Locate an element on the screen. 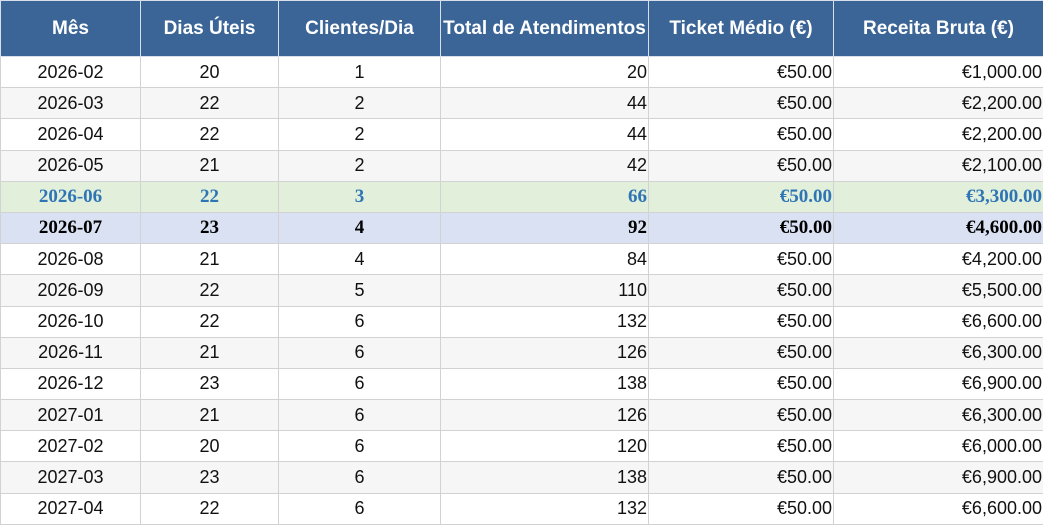 This screenshot has height=526, width=1043. table-cell: 2027-01 is located at coordinates (70, 415).